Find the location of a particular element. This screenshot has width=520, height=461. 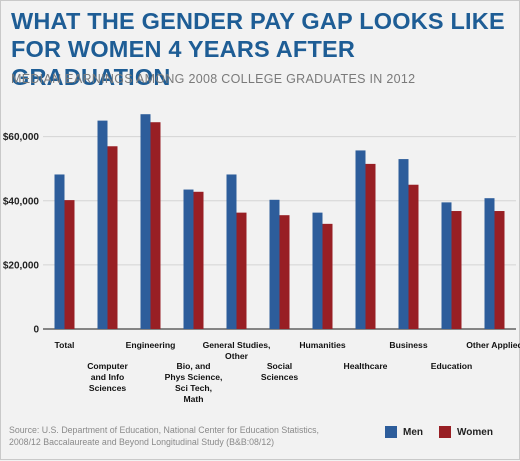

legend-label-women: Women is located at coordinates (475, 432).